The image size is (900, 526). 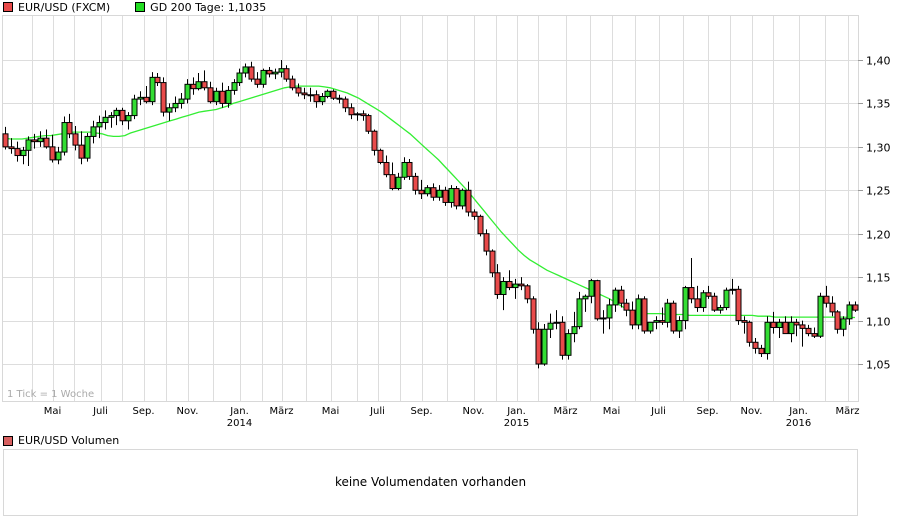 I want to click on volume-label: EUR/USD Volumen, so click(x=69, y=440).